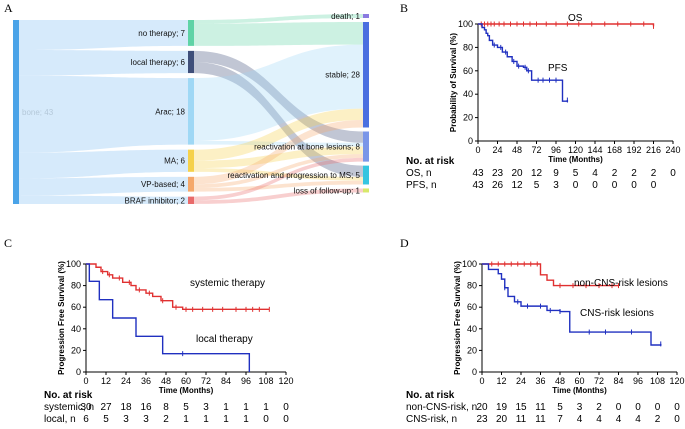 The width and height of the screenshot is (685, 429). I want to click on risk-value-1-4: 3, so click(556, 185).